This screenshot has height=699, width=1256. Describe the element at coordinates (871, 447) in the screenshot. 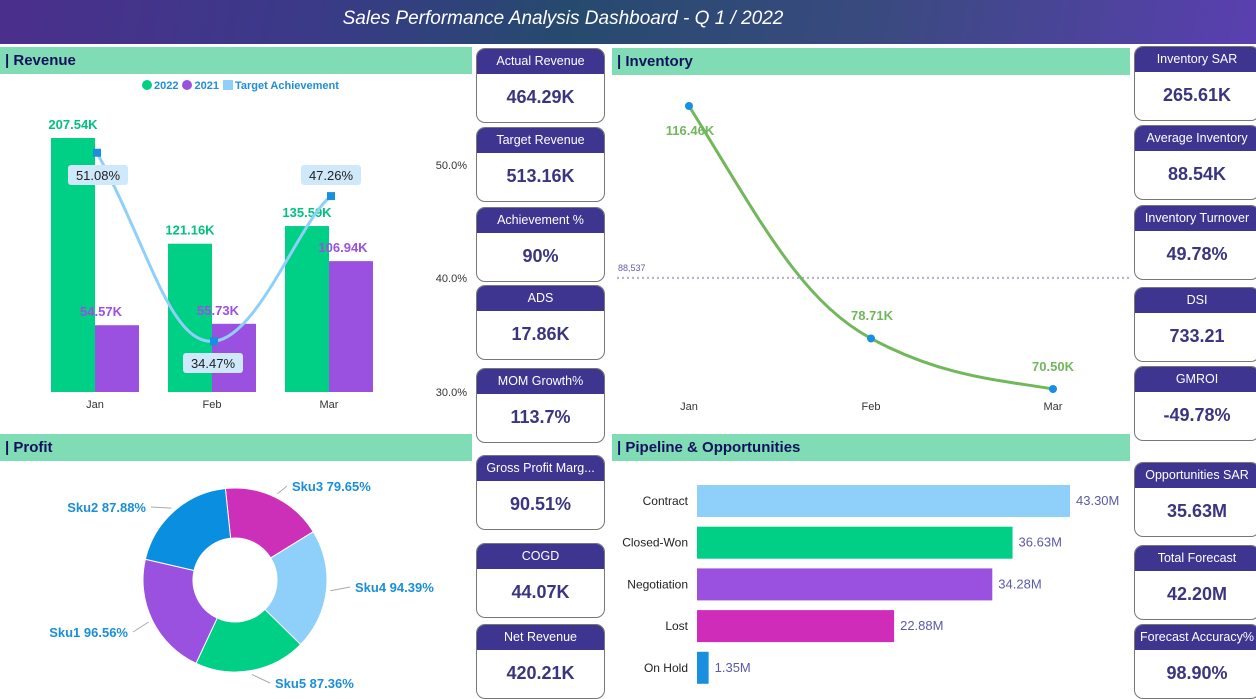

I see `section-pipeline: | Pipeline & Opportunities` at that location.